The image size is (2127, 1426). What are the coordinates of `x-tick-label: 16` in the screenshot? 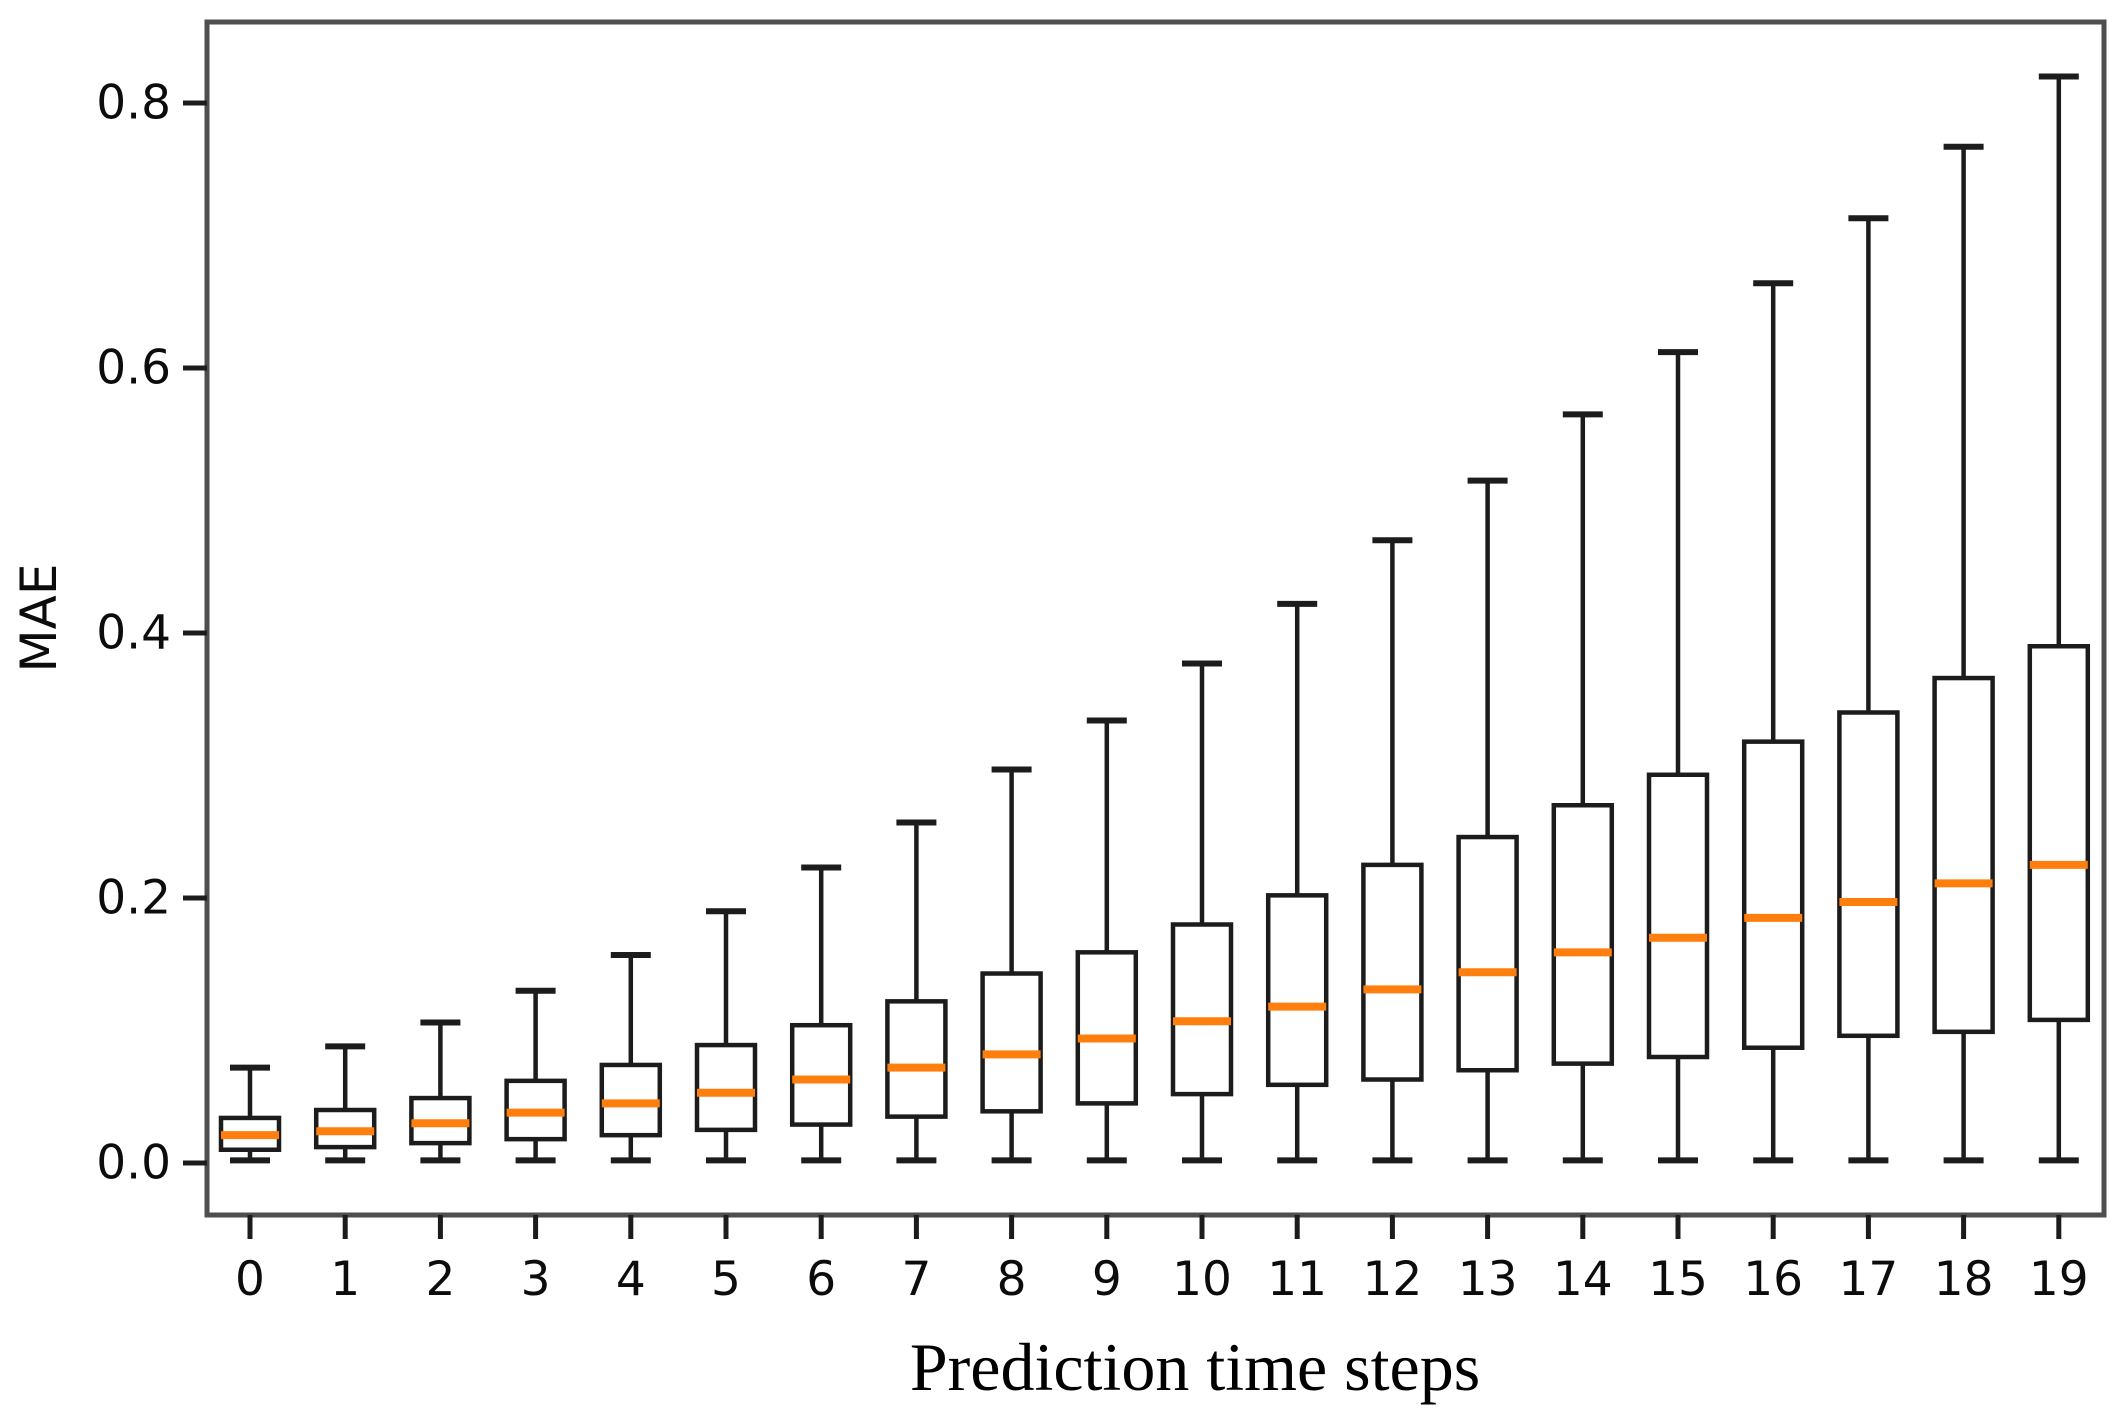 It's located at (1773, 1279).